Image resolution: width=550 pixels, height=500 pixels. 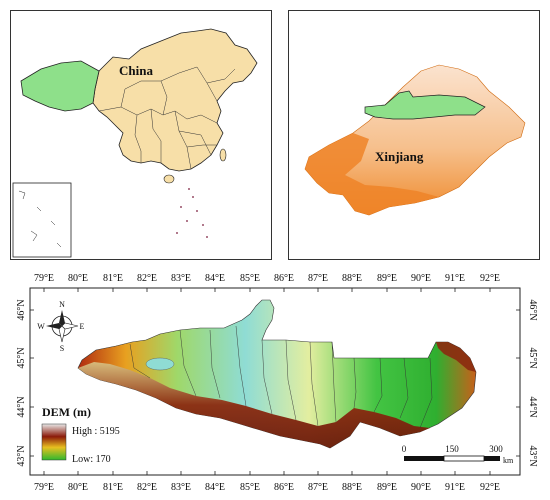 I want to click on scale-unit: km, so click(x=508, y=460).